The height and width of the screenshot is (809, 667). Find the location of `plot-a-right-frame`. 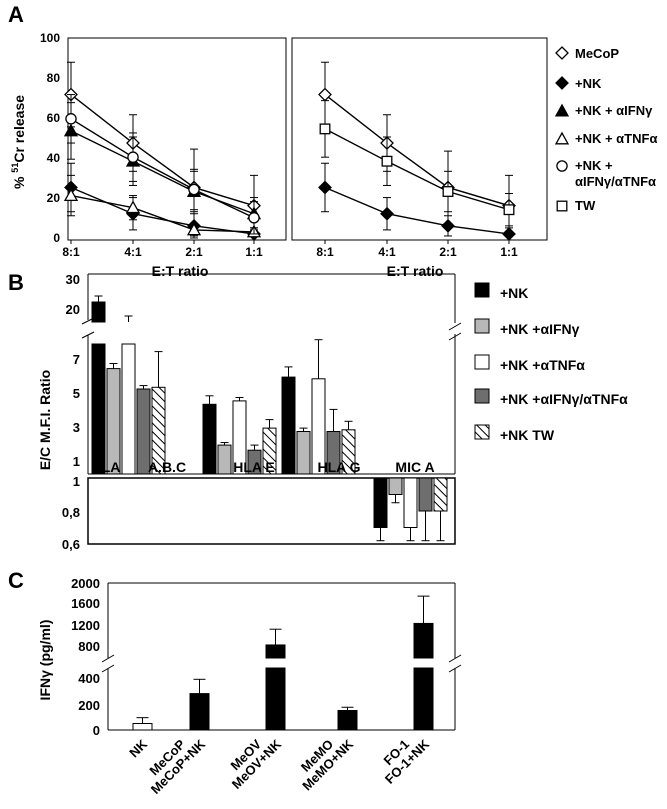

plot-a-right-frame is located at coordinates (419, 139).